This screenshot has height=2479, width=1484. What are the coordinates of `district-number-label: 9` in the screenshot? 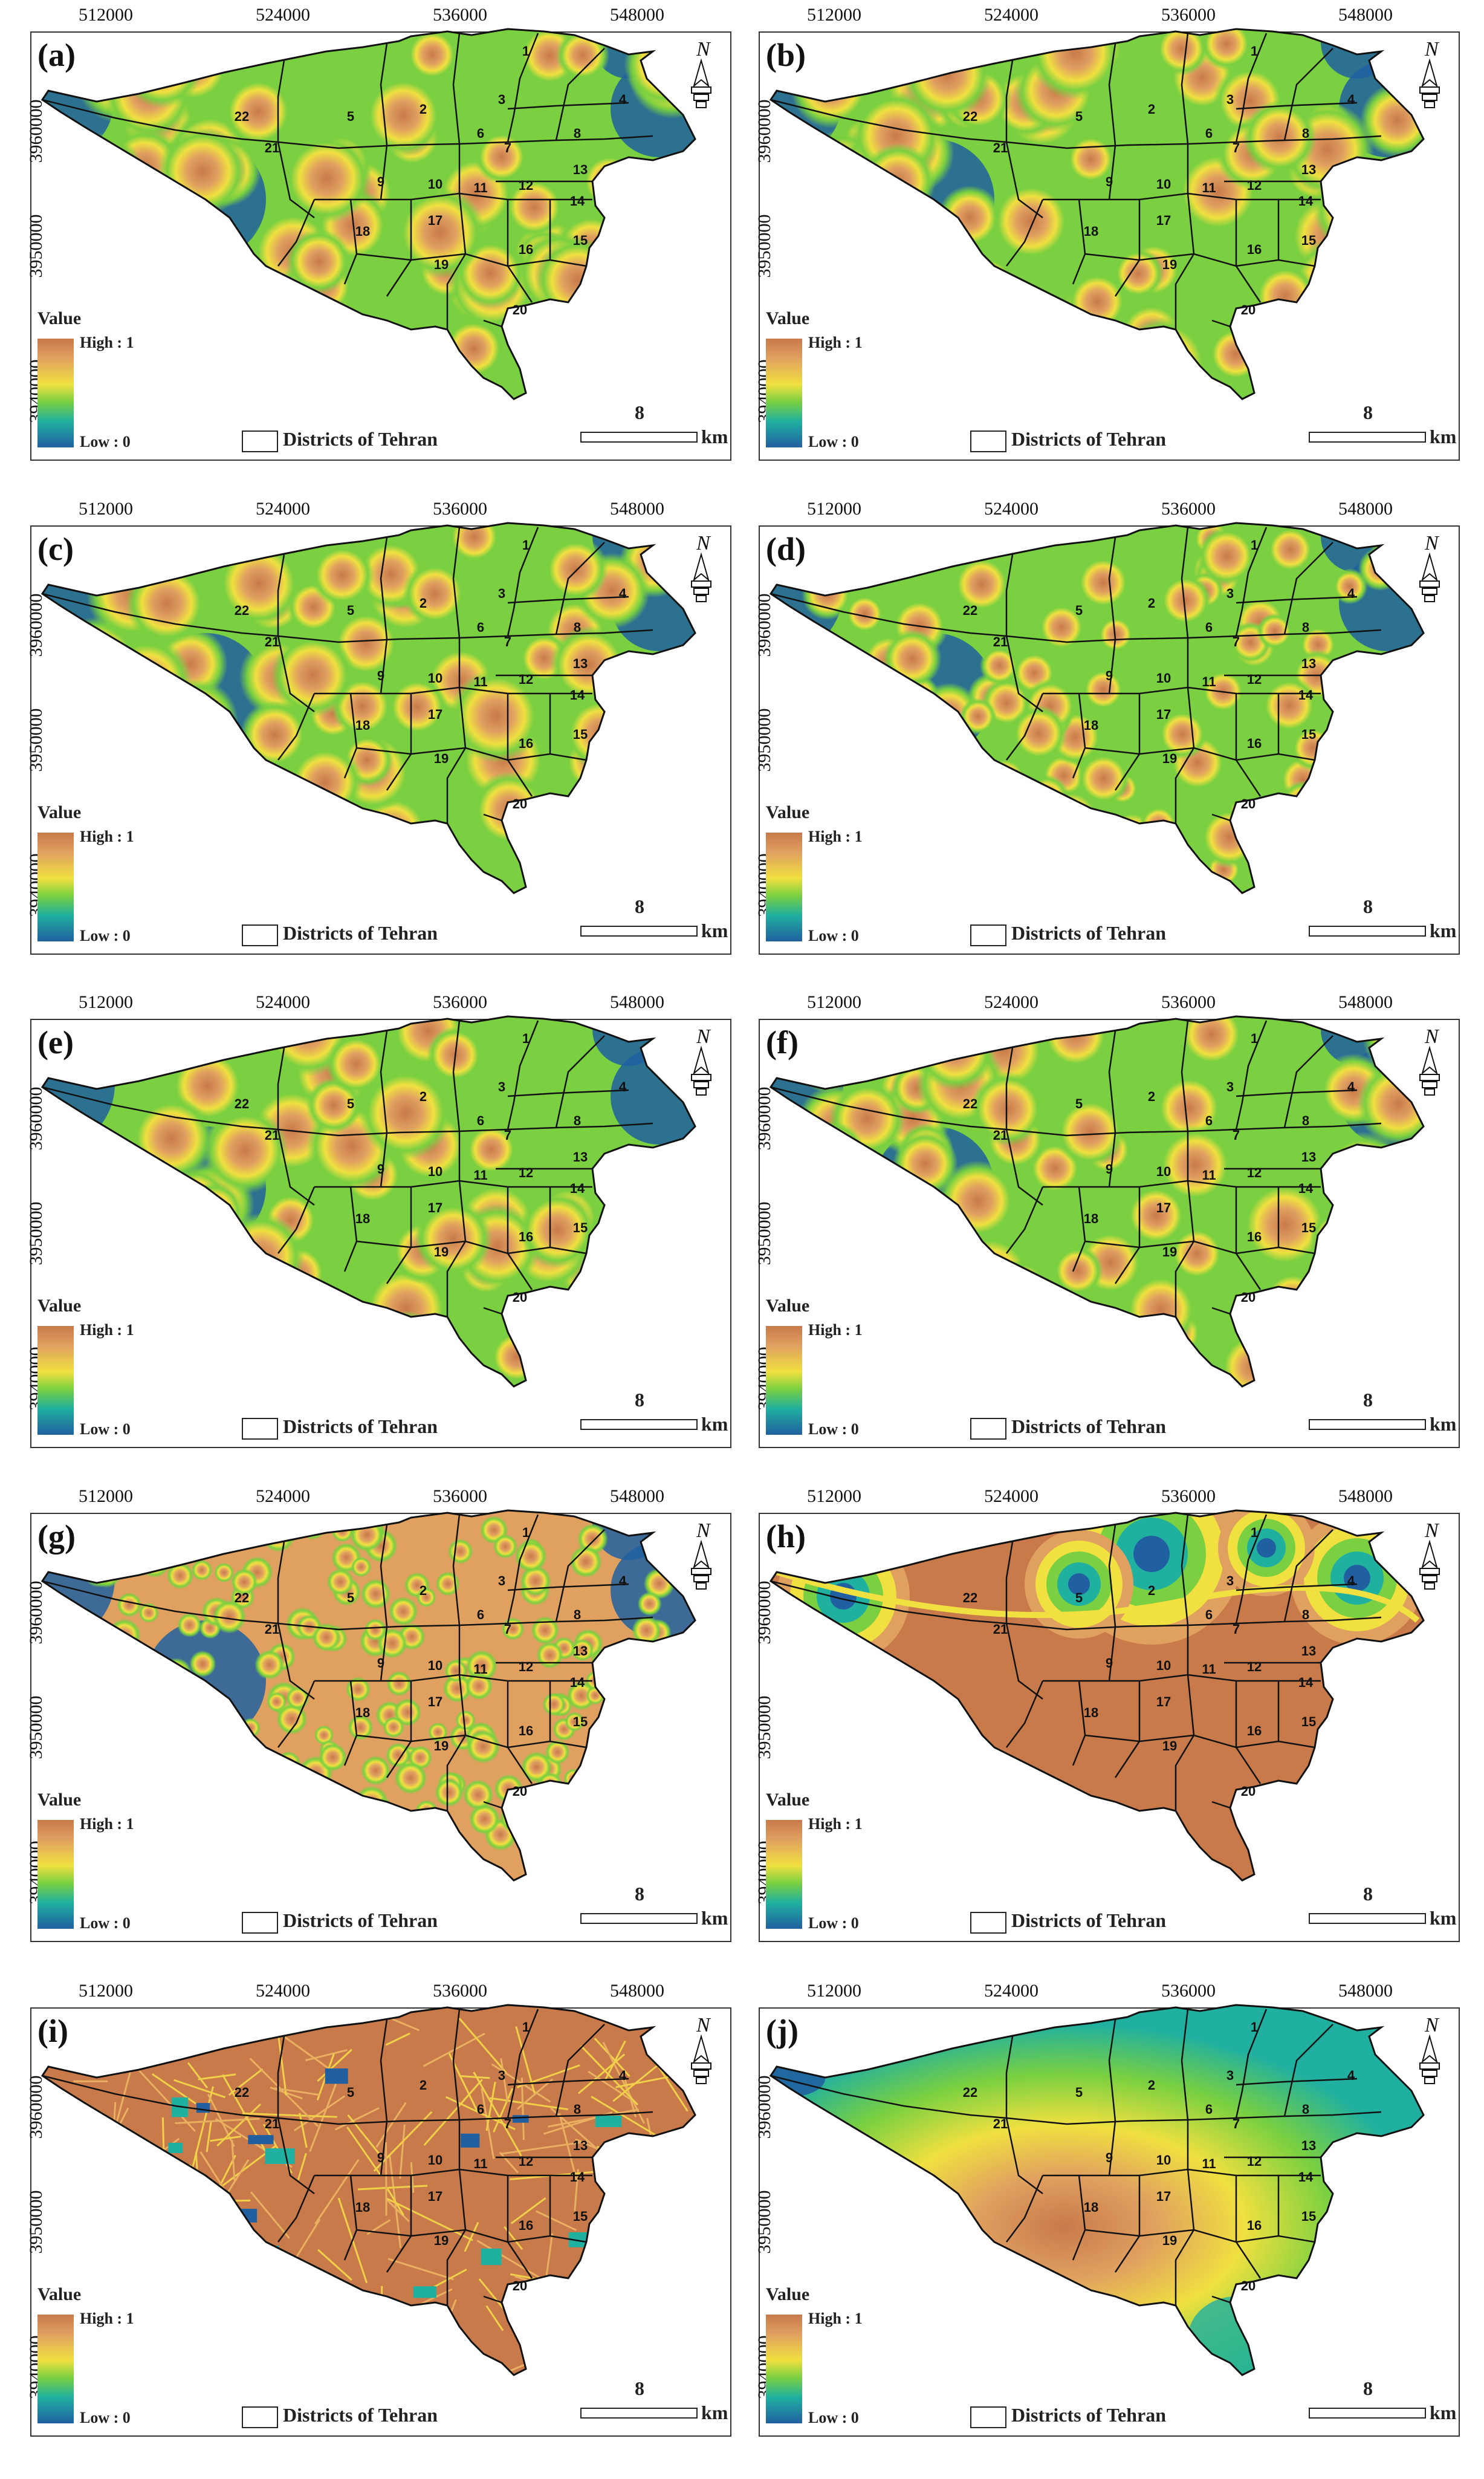 It's located at (380, 675).